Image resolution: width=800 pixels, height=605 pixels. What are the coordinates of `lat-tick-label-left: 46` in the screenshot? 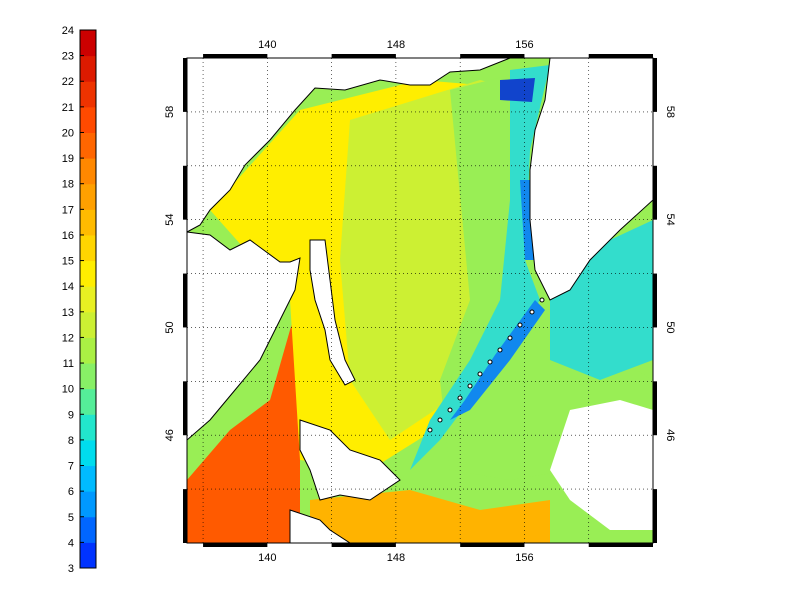 It's located at (170, 435).